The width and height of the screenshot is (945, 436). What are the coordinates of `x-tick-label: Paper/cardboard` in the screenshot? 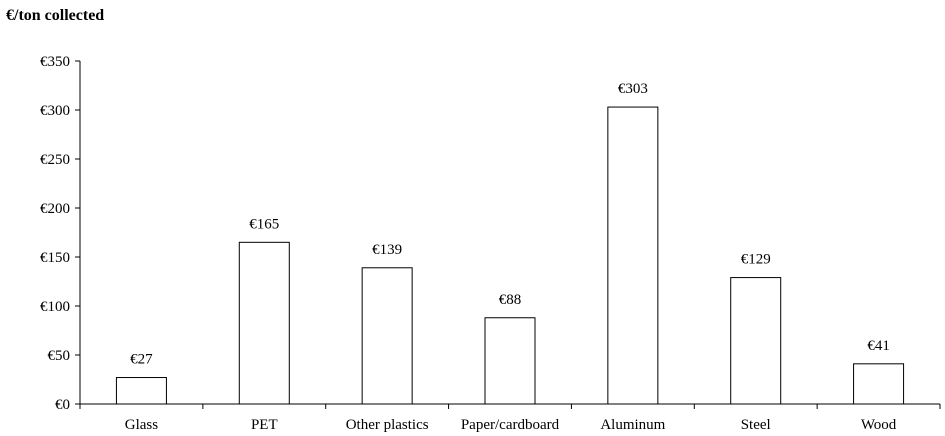 It's located at (510, 425).